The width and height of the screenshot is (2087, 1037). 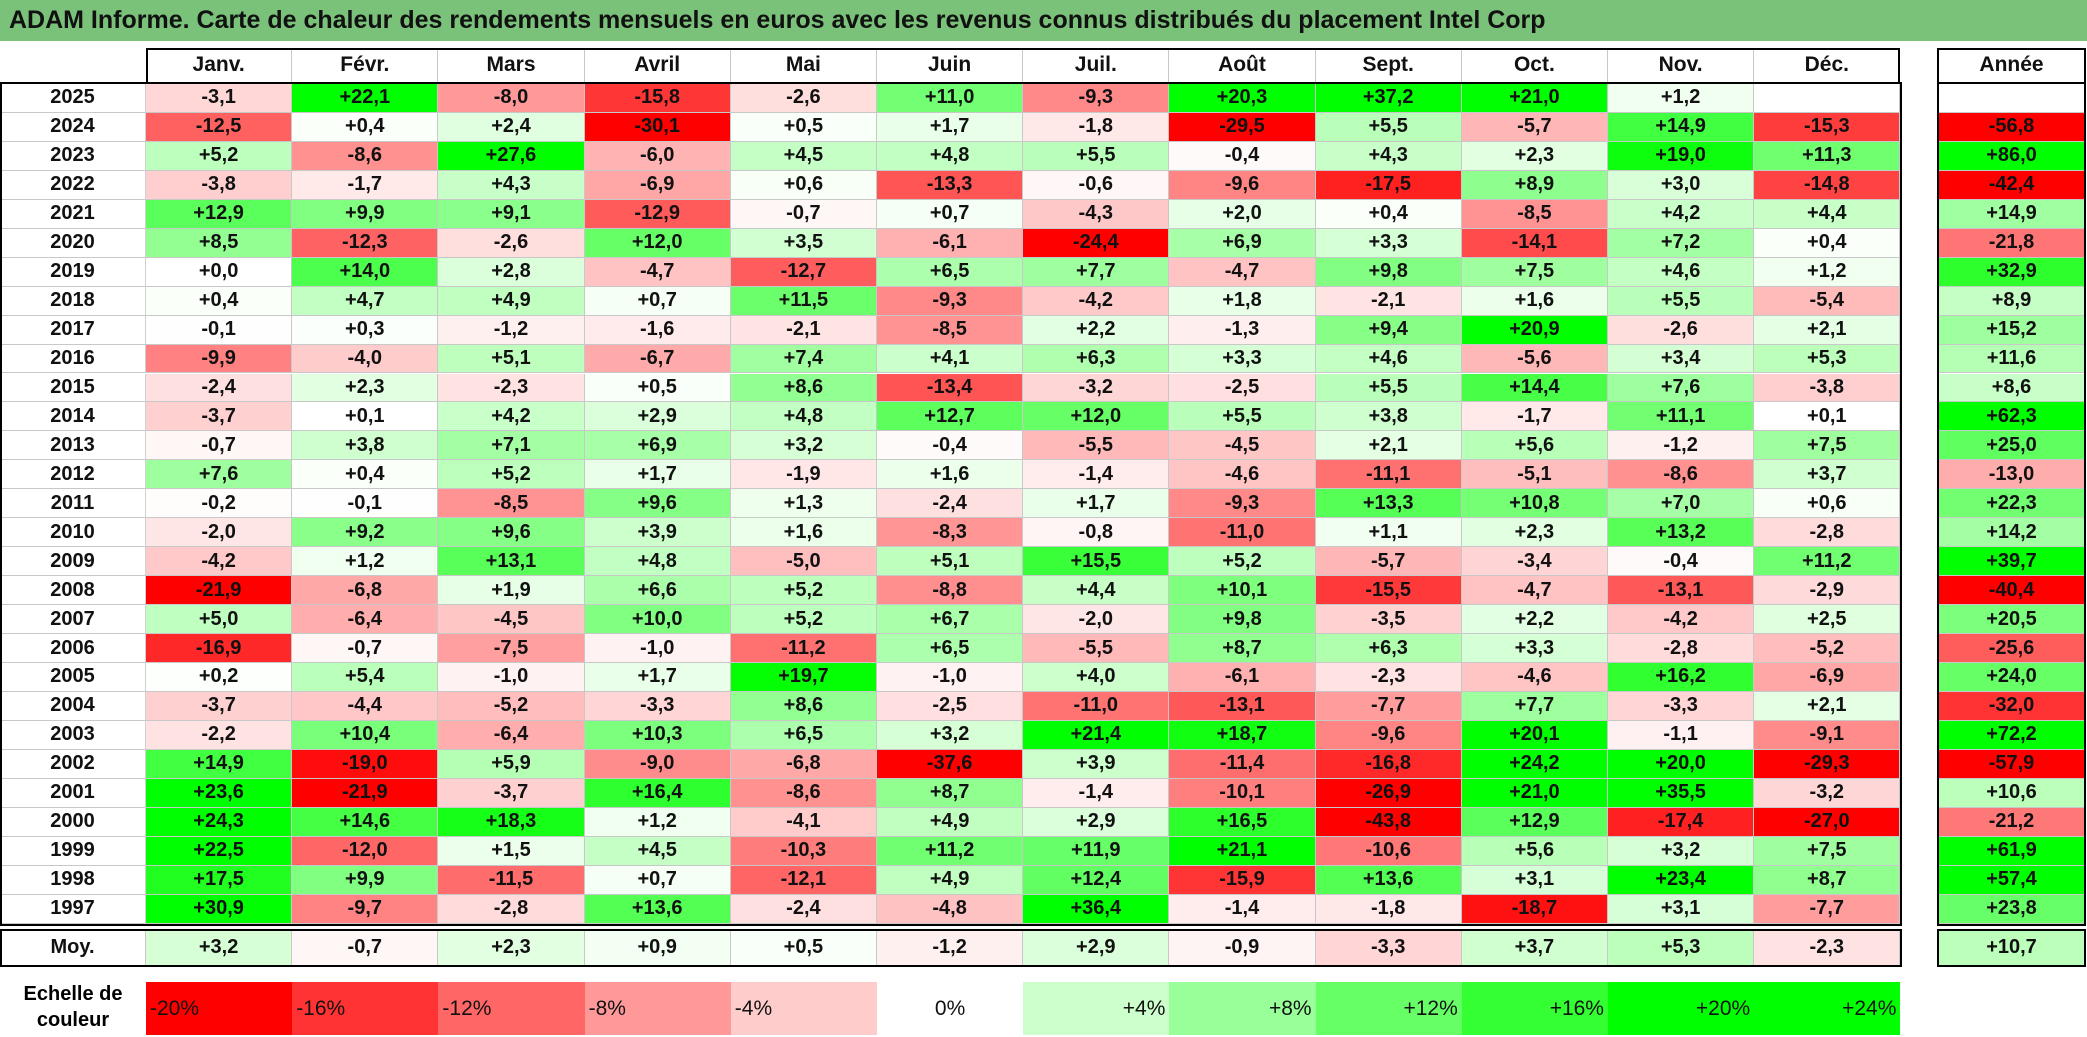 What do you see at coordinates (1096, 127) in the screenshot?
I see `heatmap-cell: -1,8` at bounding box center [1096, 127].